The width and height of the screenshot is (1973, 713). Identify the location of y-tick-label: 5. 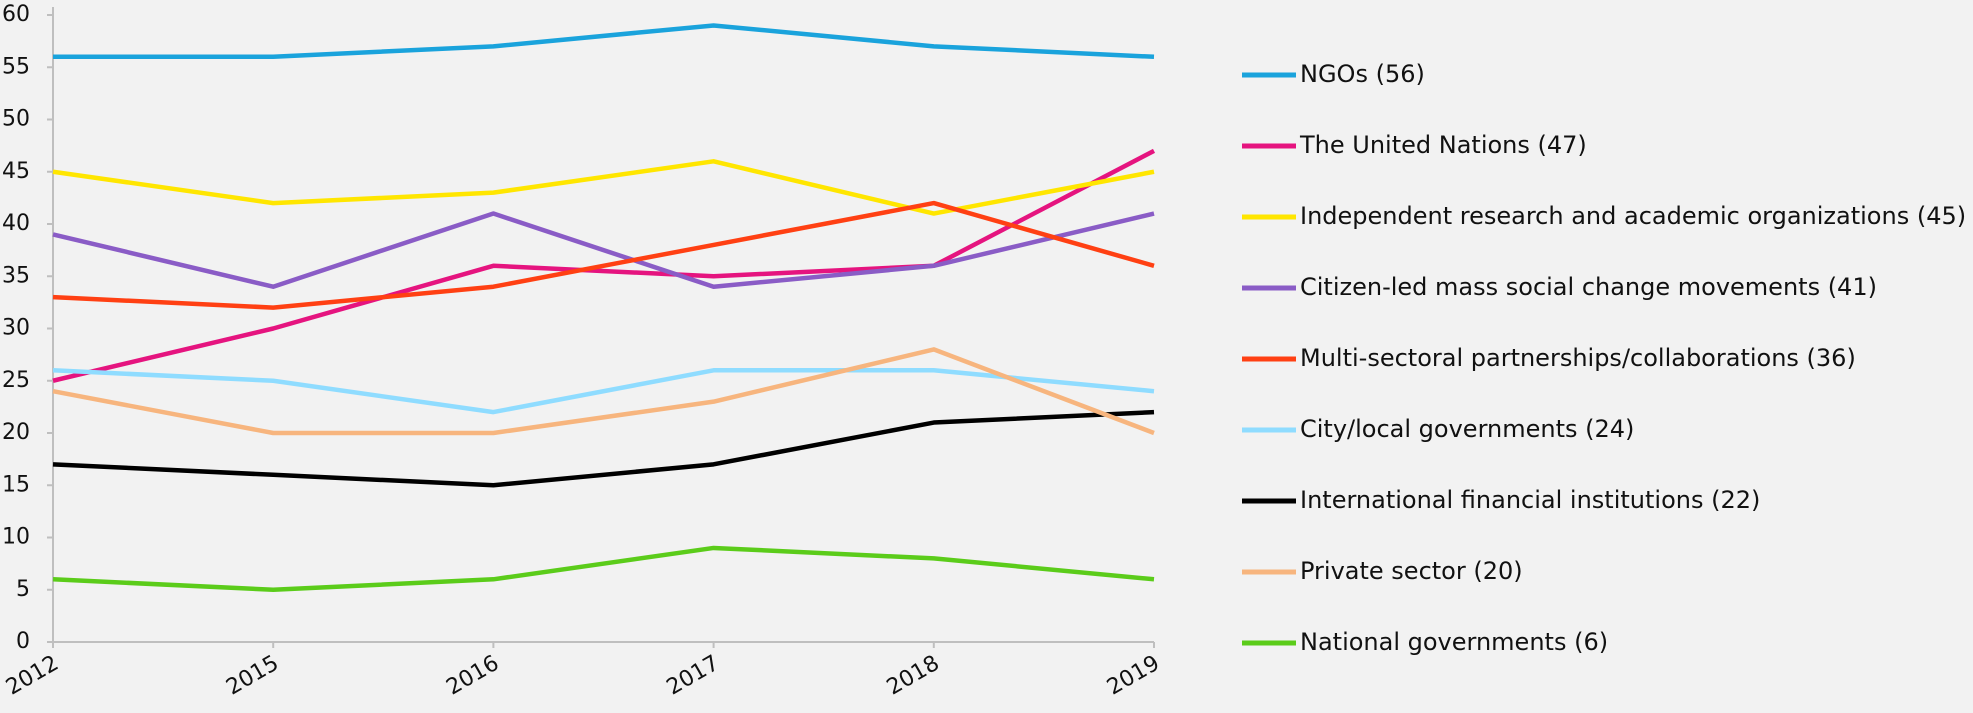
(23, 589).